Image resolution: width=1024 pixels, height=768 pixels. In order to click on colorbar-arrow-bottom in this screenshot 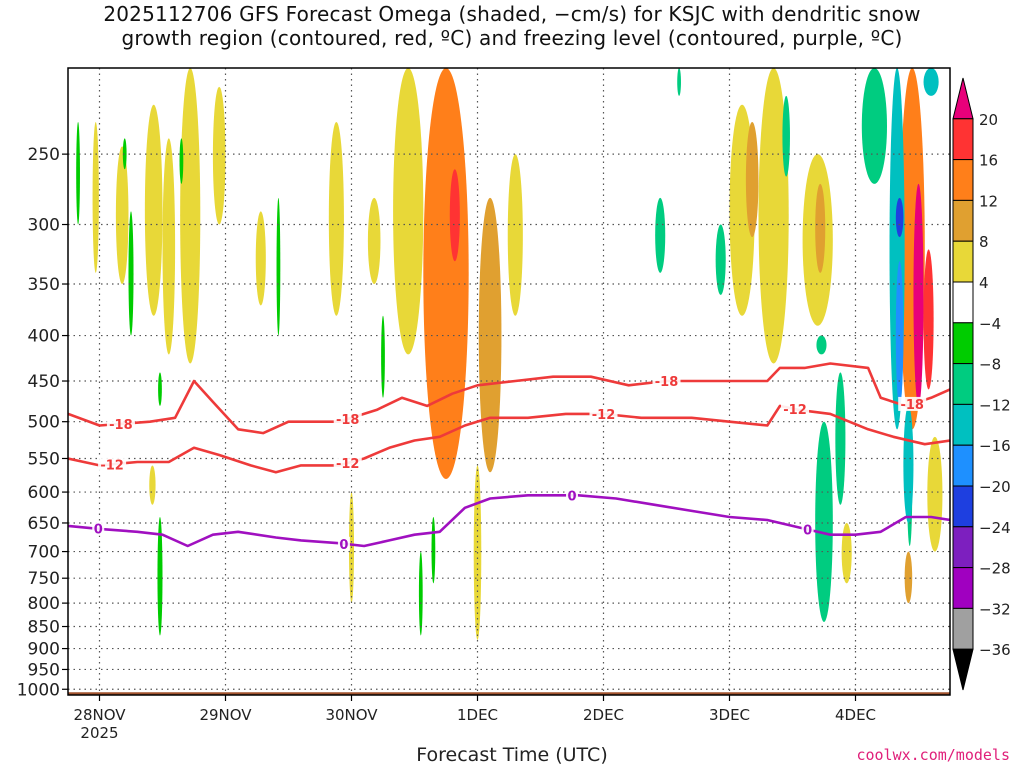, I will do `click(963, 669)`.